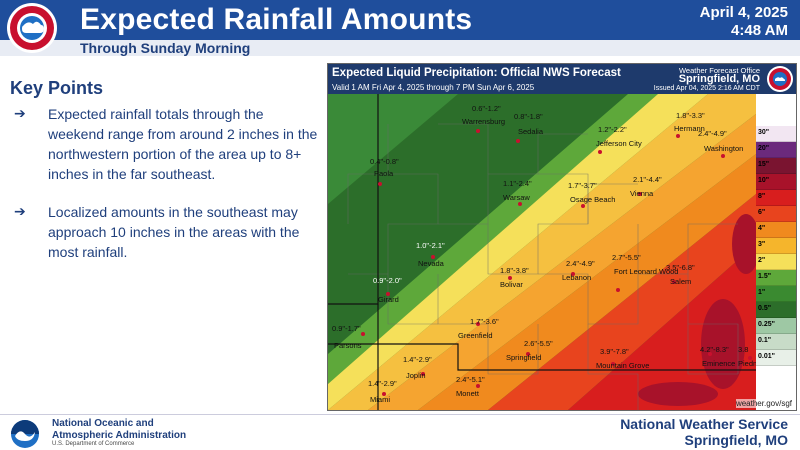 The height and width of the screenshot is (450, 800). I want to click on city-name-label: Salem, so click(680, 281).